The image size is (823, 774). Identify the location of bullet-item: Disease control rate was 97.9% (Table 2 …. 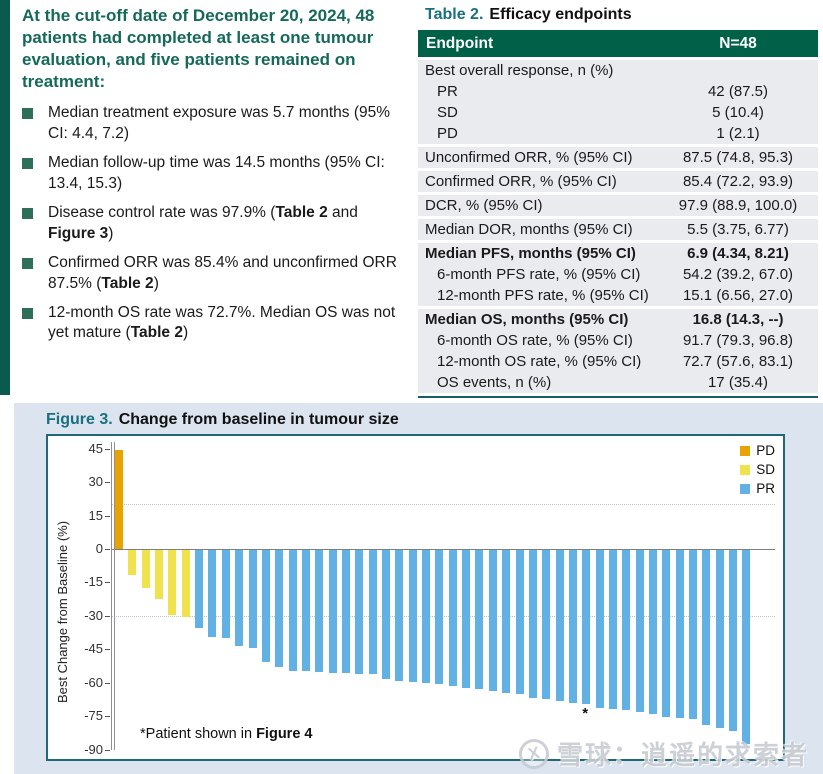
(213, 223).